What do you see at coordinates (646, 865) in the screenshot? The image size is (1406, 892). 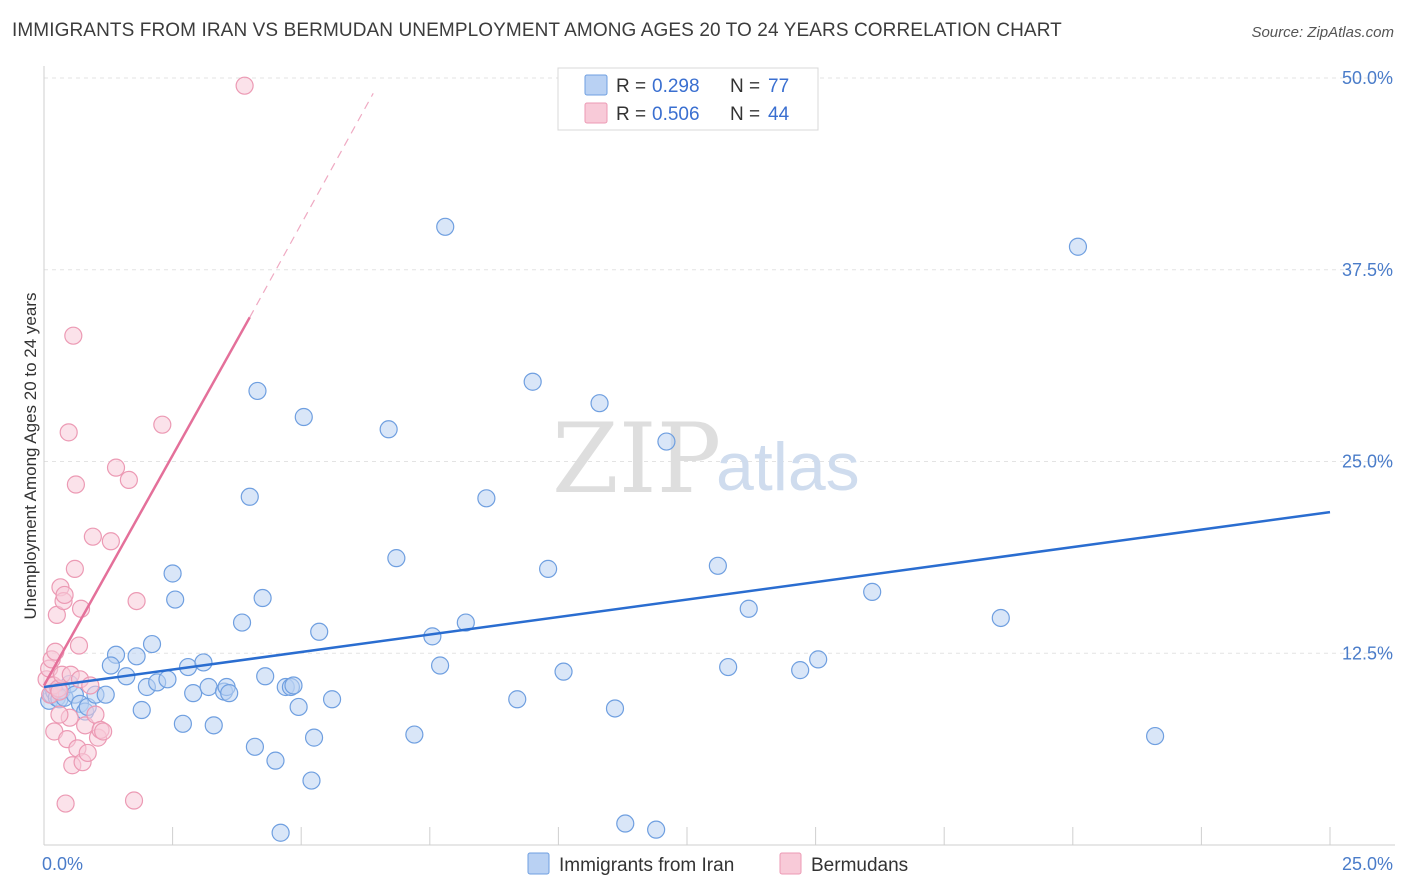 I see `bottom-legend-label-iran: Immigrants from Iran` at bounding box center [646, 865].